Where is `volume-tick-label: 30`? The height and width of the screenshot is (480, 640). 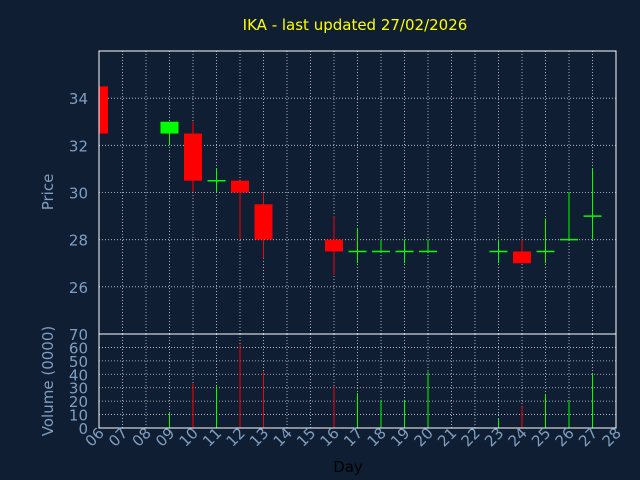 volume-tick-label: 30 is located at coordinates (78, 389).